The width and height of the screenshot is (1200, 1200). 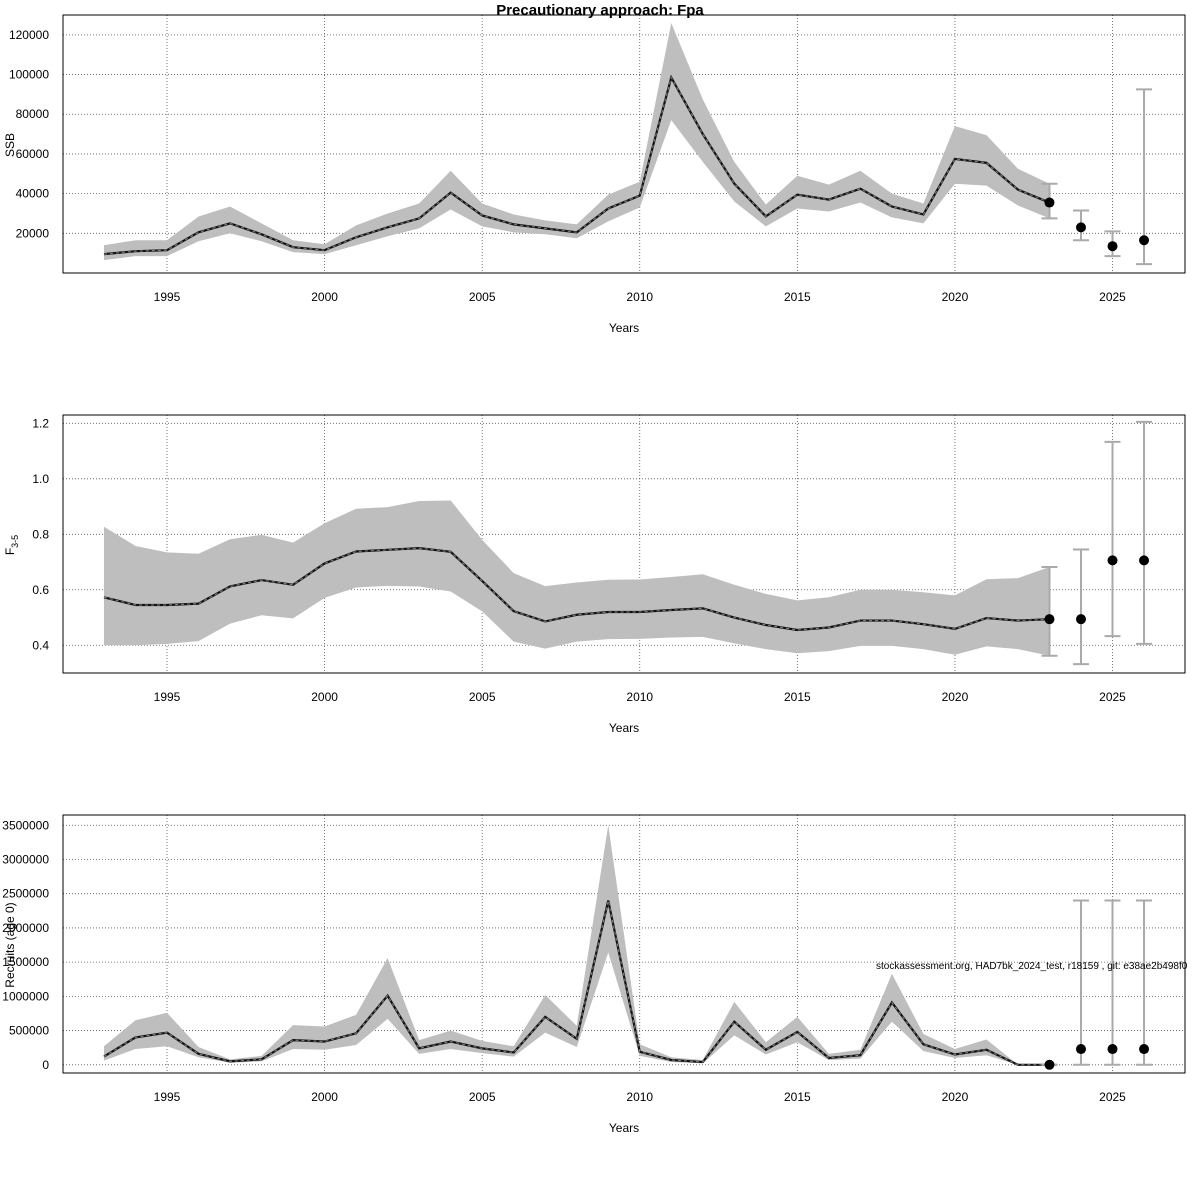 I want to click on y-tick-label: 0.6, so click(x=40, y=590).